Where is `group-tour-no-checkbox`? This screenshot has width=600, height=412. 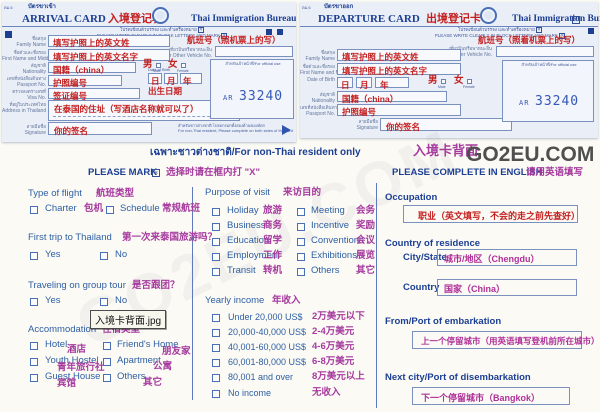 group-tour-no-checkbox is located at coordinates (104, 302).